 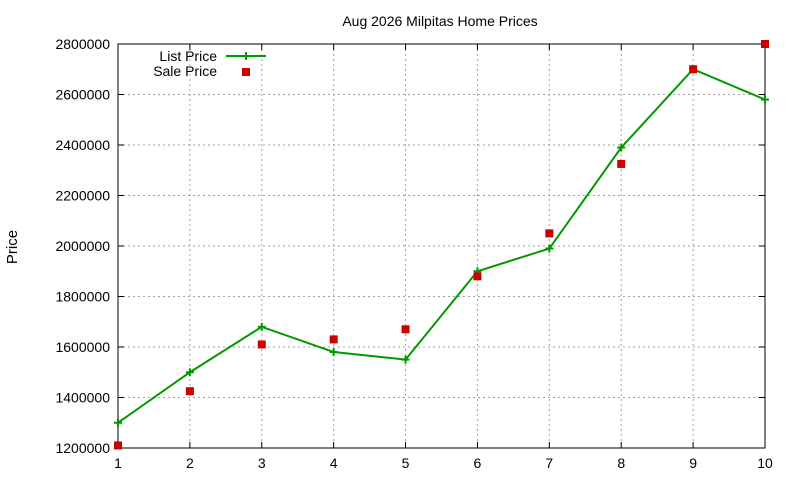 I want to click on x-tick-label: 9, so click(x=693, y=463).